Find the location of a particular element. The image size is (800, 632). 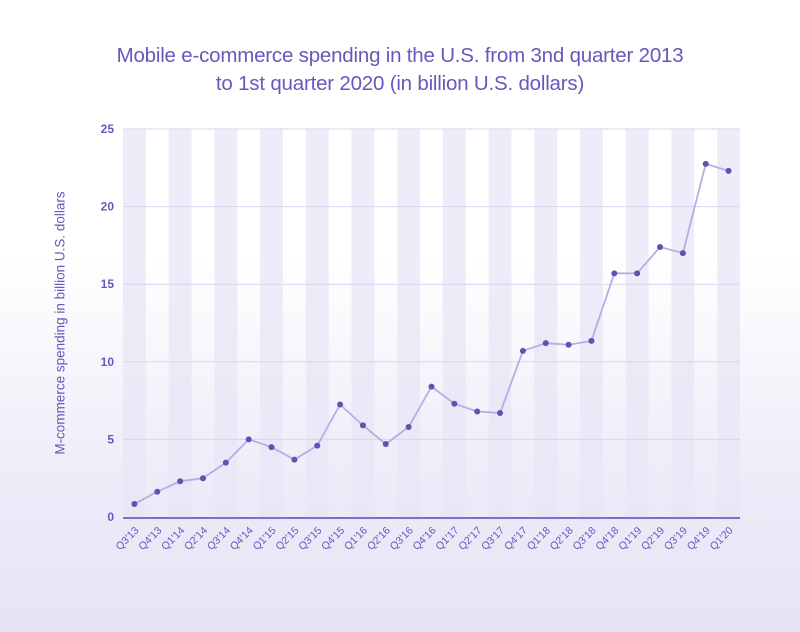

x-tick-label: Q1'17 is located at coordinates (447, 539).